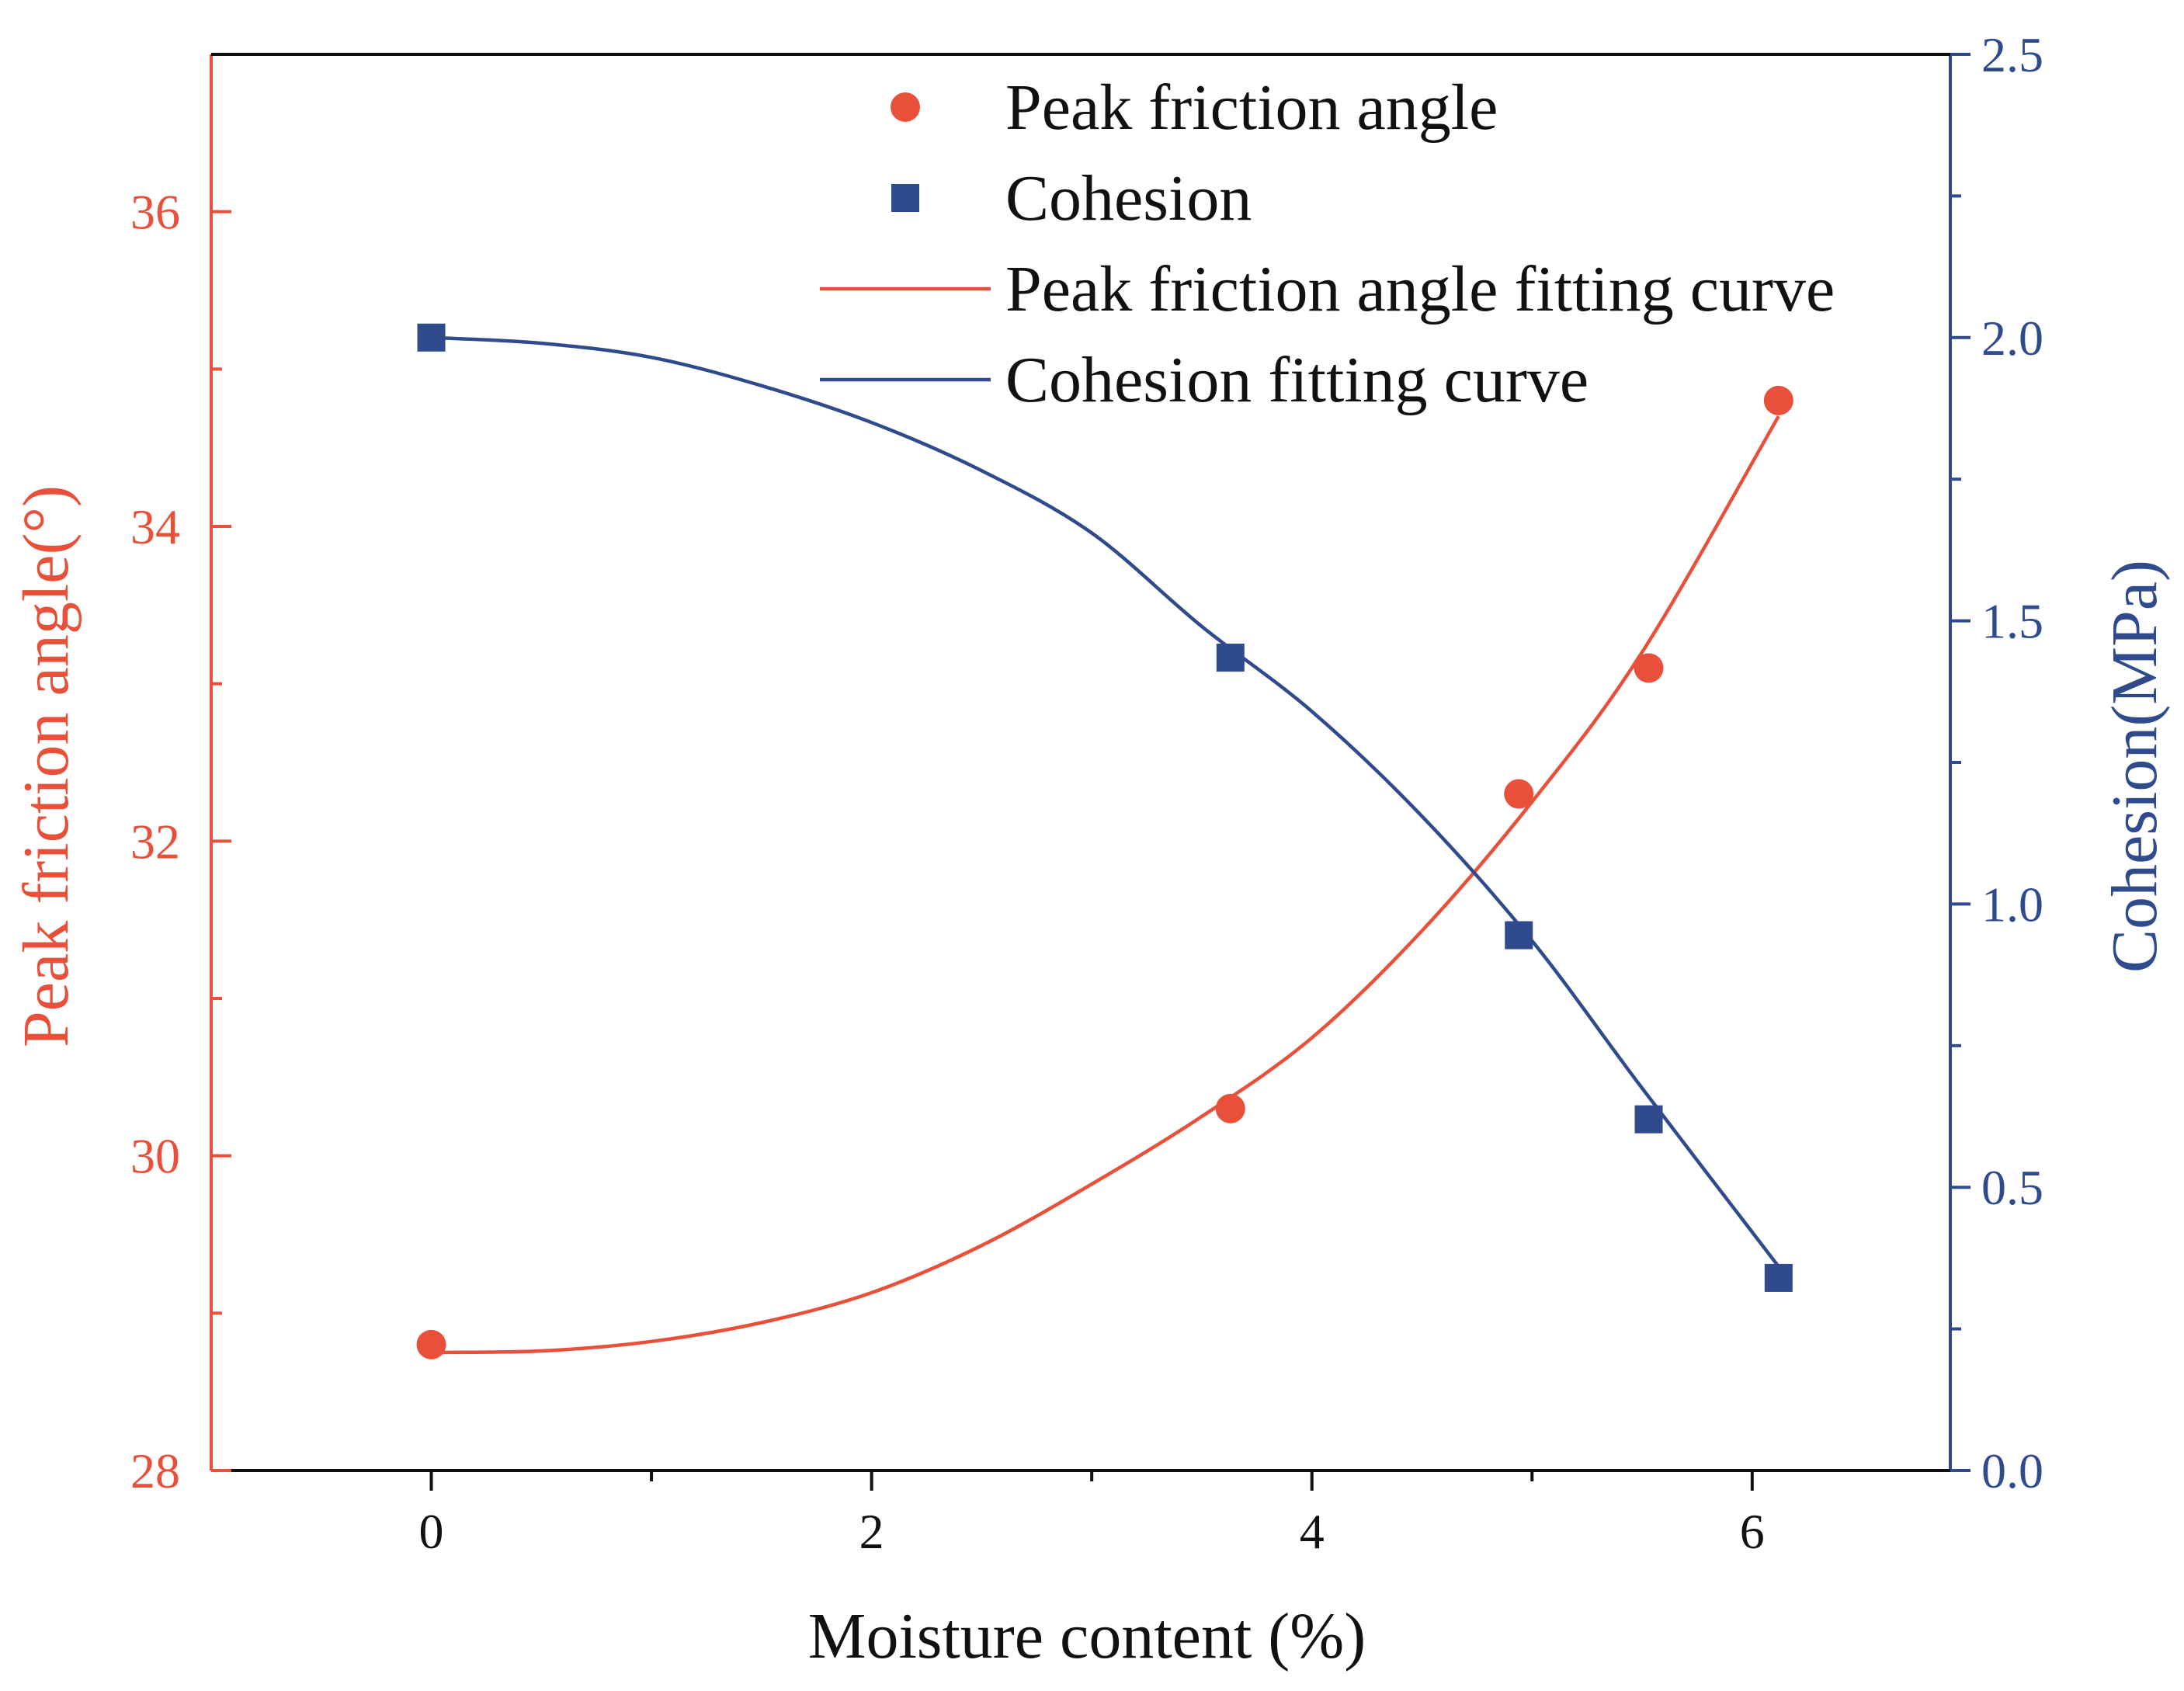 The width and height of the screenshot is (2184, 1691). What do you see at coordinates (2135, 766) in the screenshot?
I see `right-y-axis-title: Cohesion(MPa)` at bounding box center [2135, 766].